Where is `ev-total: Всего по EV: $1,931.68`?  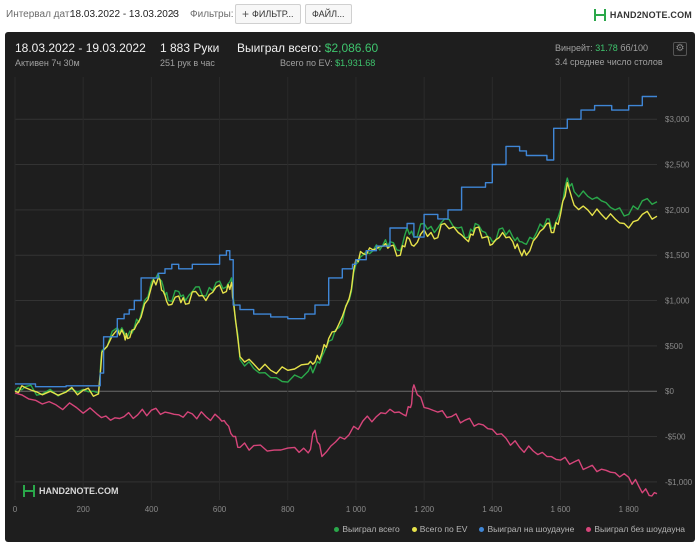 ev-total: Всего по EV: $1,931.68 is located at coordinates (327, 63).